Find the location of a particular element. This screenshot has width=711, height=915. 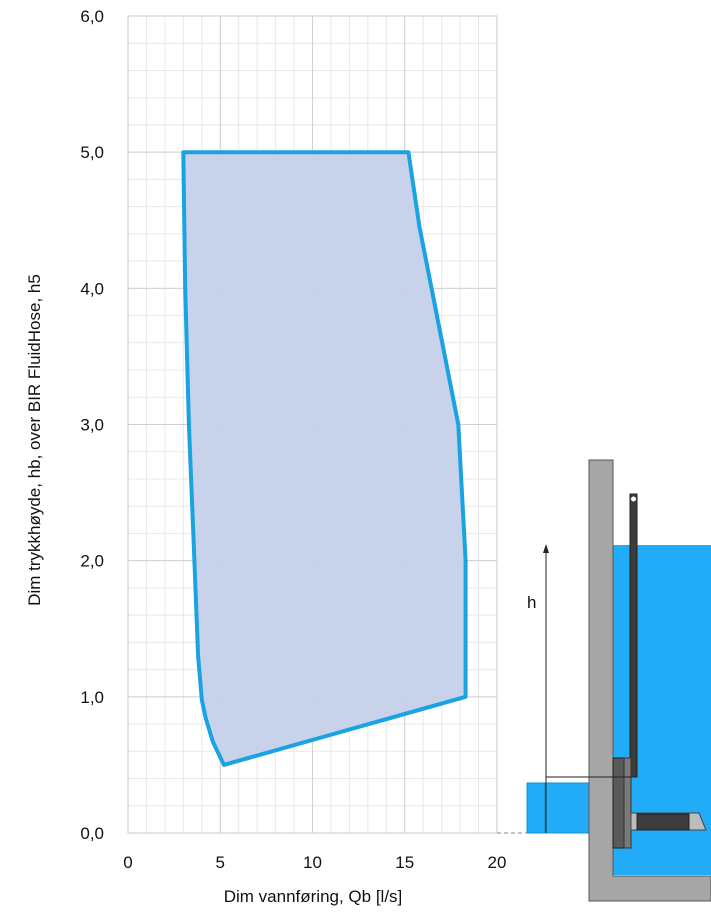

y-tick-label: 0,0 is located at coordinates (92, 833).